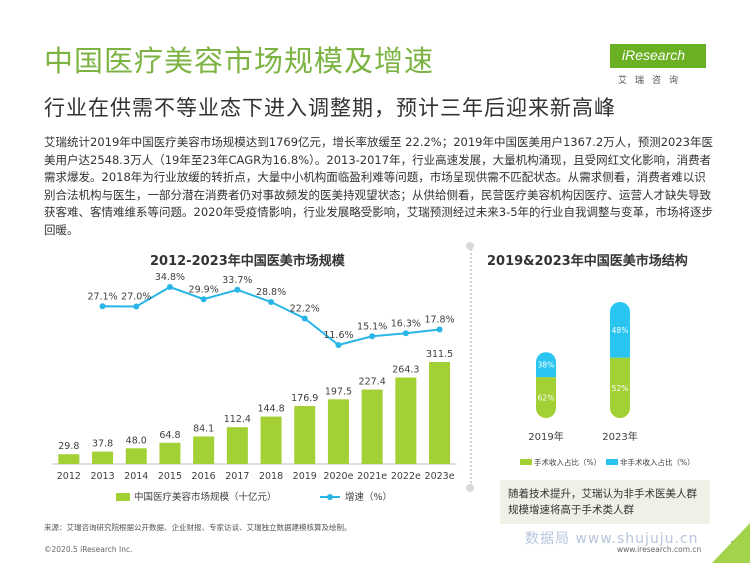  What do you see at coordinates (305, 309) in the screenshot?
I see `growth-label-2019: 22.2%` at bounding box center [305, 309].